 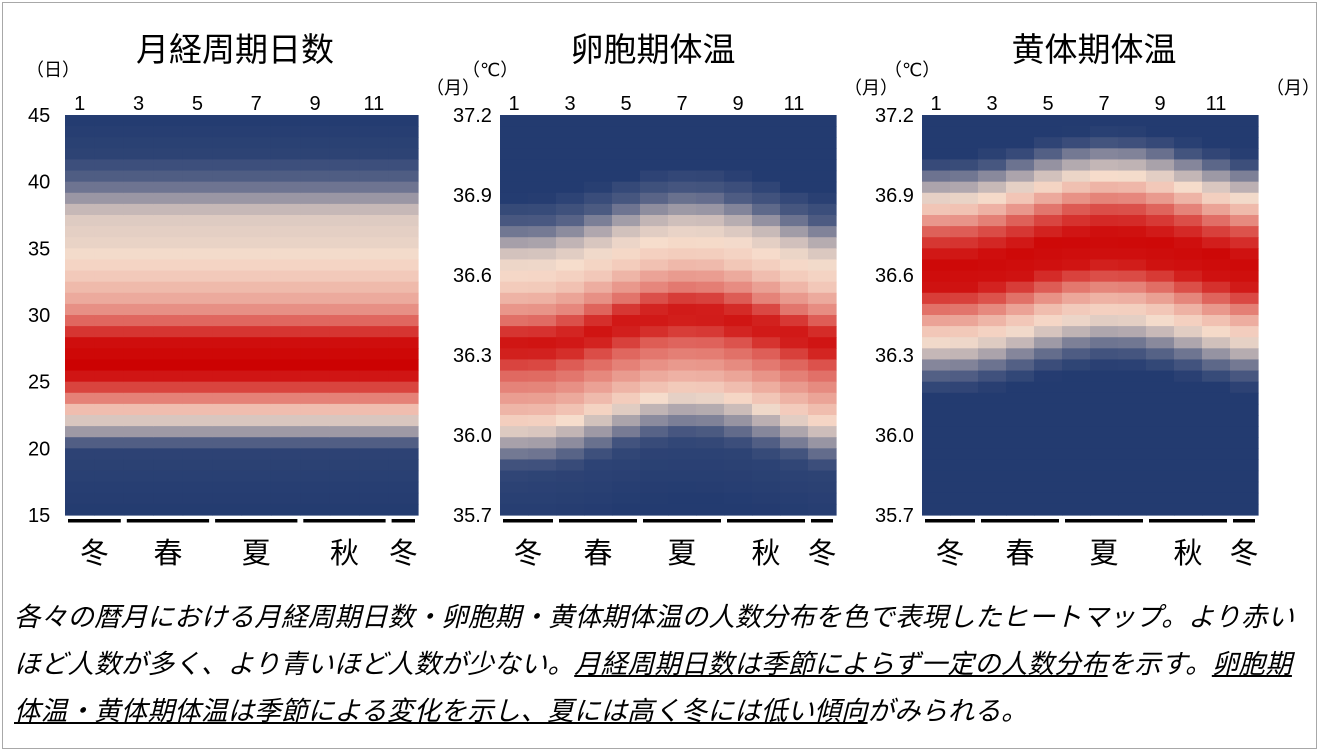 I want to click on x-tick-label: 3, so click(x=569, y=104).